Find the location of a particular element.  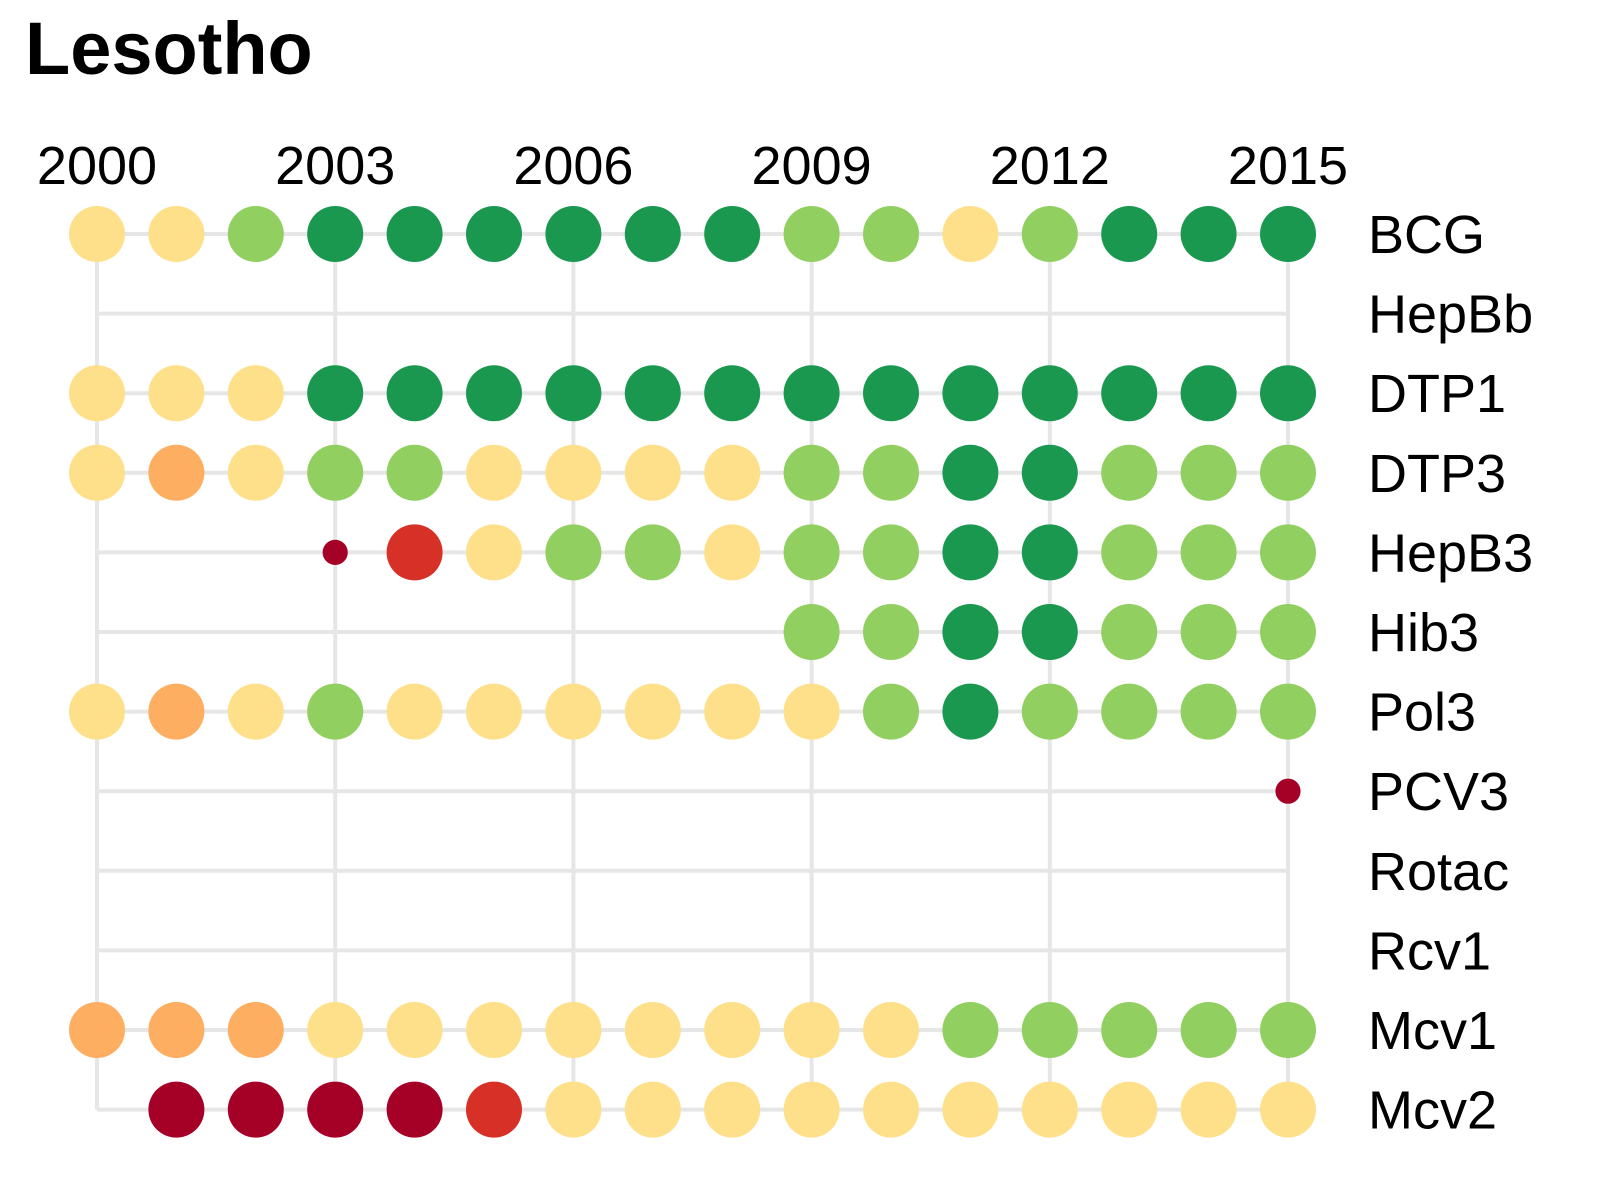

vaccine-label: Pol3 is located at coordinates (1422, 713).